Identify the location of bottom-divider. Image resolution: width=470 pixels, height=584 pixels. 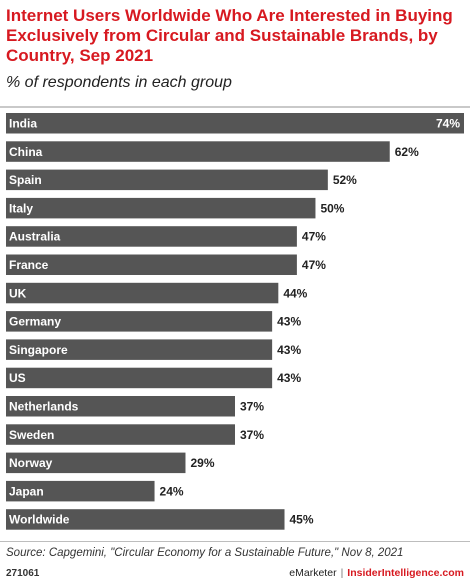
(235, 541).